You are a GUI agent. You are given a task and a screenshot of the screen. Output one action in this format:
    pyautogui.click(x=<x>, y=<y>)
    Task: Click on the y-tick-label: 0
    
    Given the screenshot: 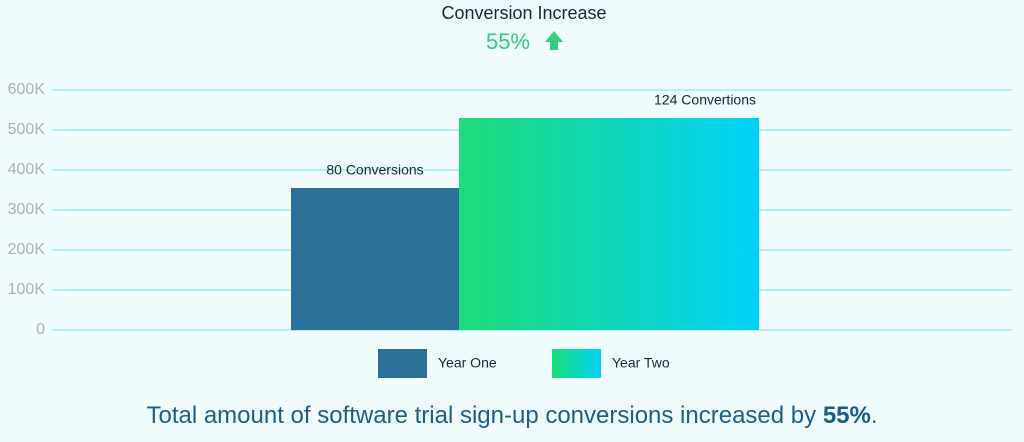 What is the action you would take?
    pyautogui.click(x=40, y=329)
    